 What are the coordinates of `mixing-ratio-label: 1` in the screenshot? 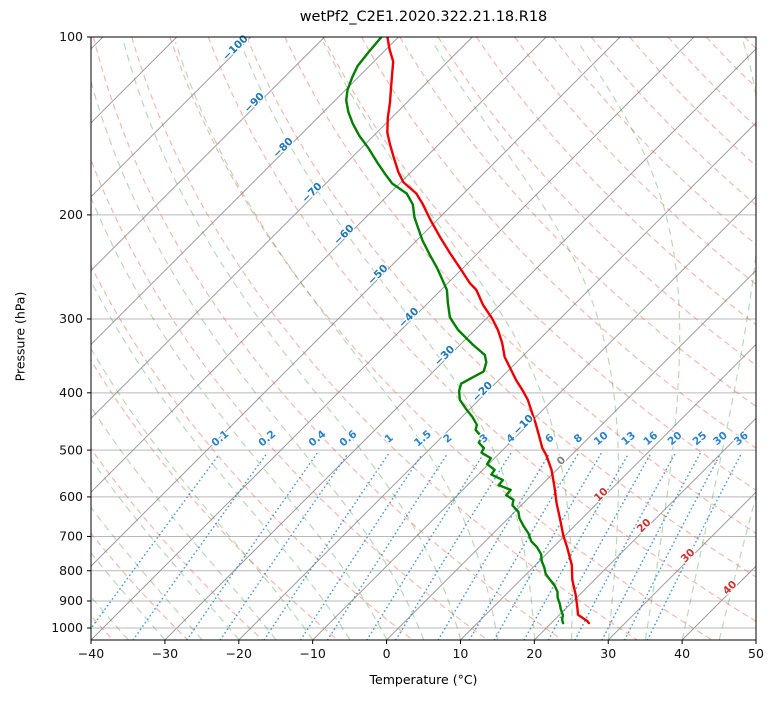 It's located at (388, 439).